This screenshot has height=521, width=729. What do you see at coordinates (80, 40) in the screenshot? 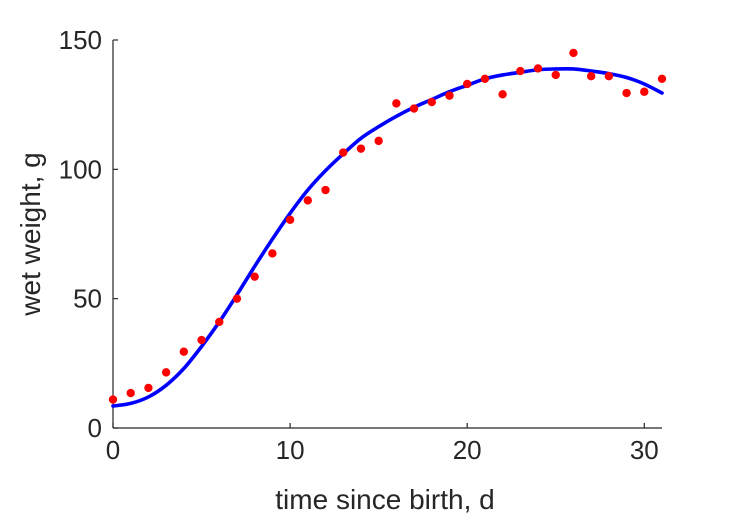
I see `y-tick-label: 150` at bounding box center [80, 40].